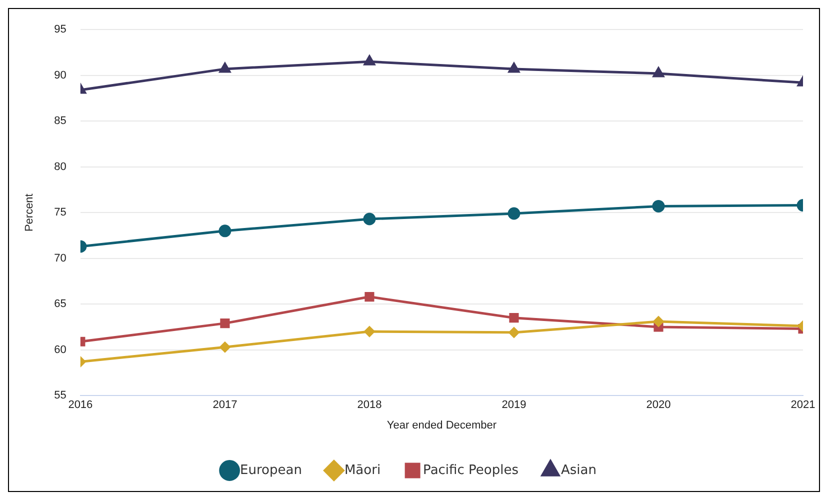  I want to click on y-axis-title: Percent, so click(30, 213).